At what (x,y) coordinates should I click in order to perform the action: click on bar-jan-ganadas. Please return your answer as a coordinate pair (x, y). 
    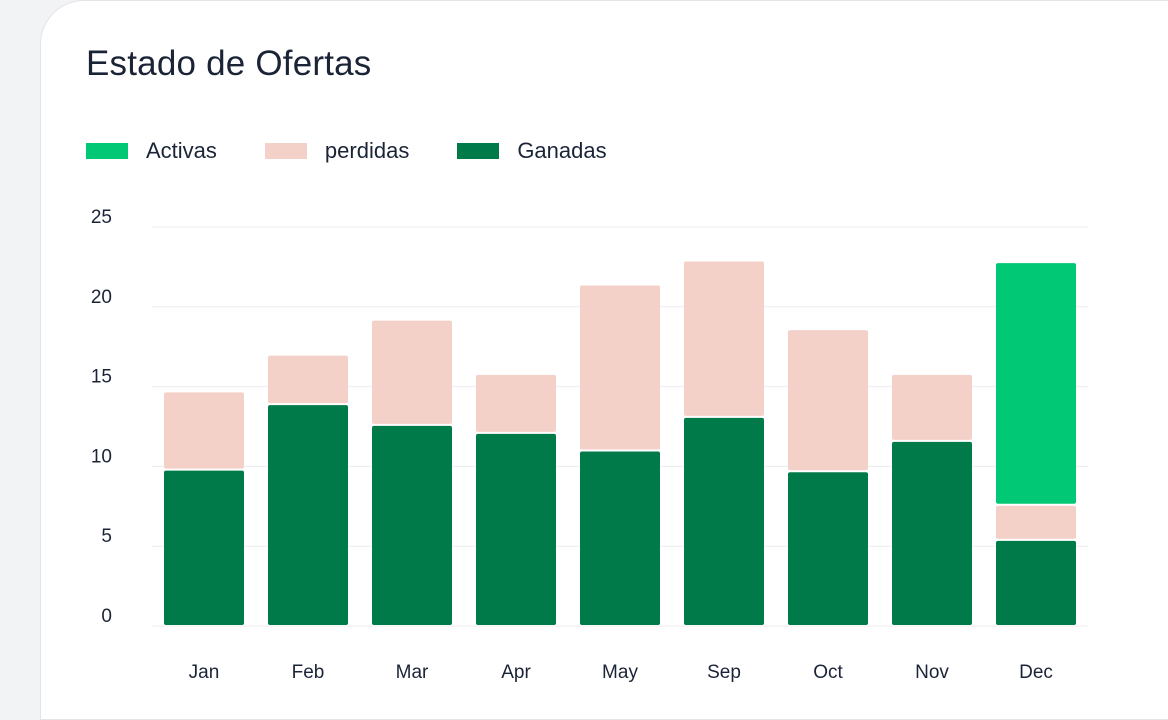
    Looking at the image, I should click on (204, 547).